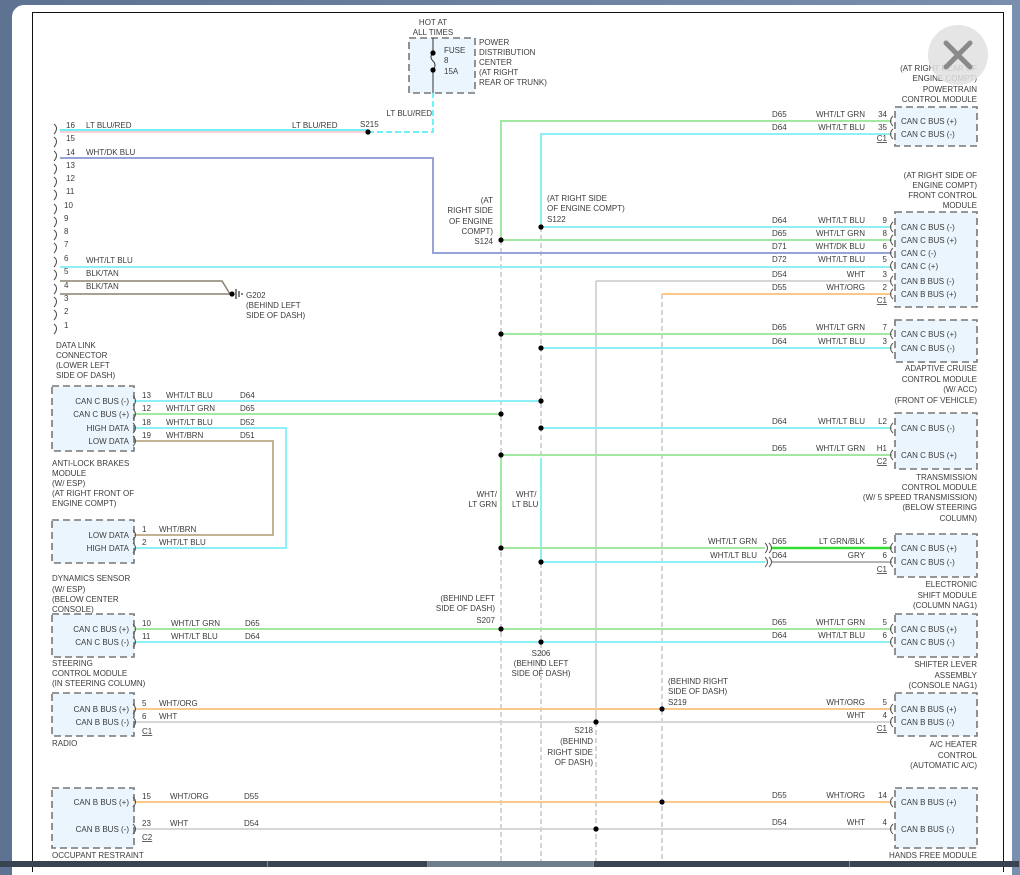 This screenshot has width=1020, height=875. I want to click on ground-id: G202, so click(256, 295).